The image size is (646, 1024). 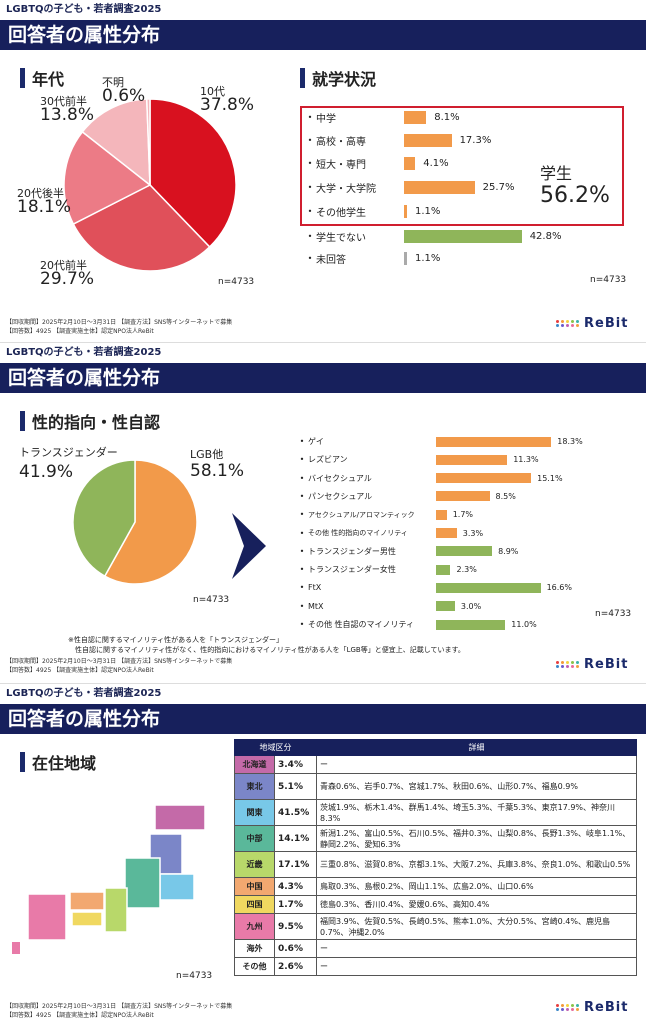 I want to click on bar-row: • 未回答 1.1%, so click(x=372, y=258).